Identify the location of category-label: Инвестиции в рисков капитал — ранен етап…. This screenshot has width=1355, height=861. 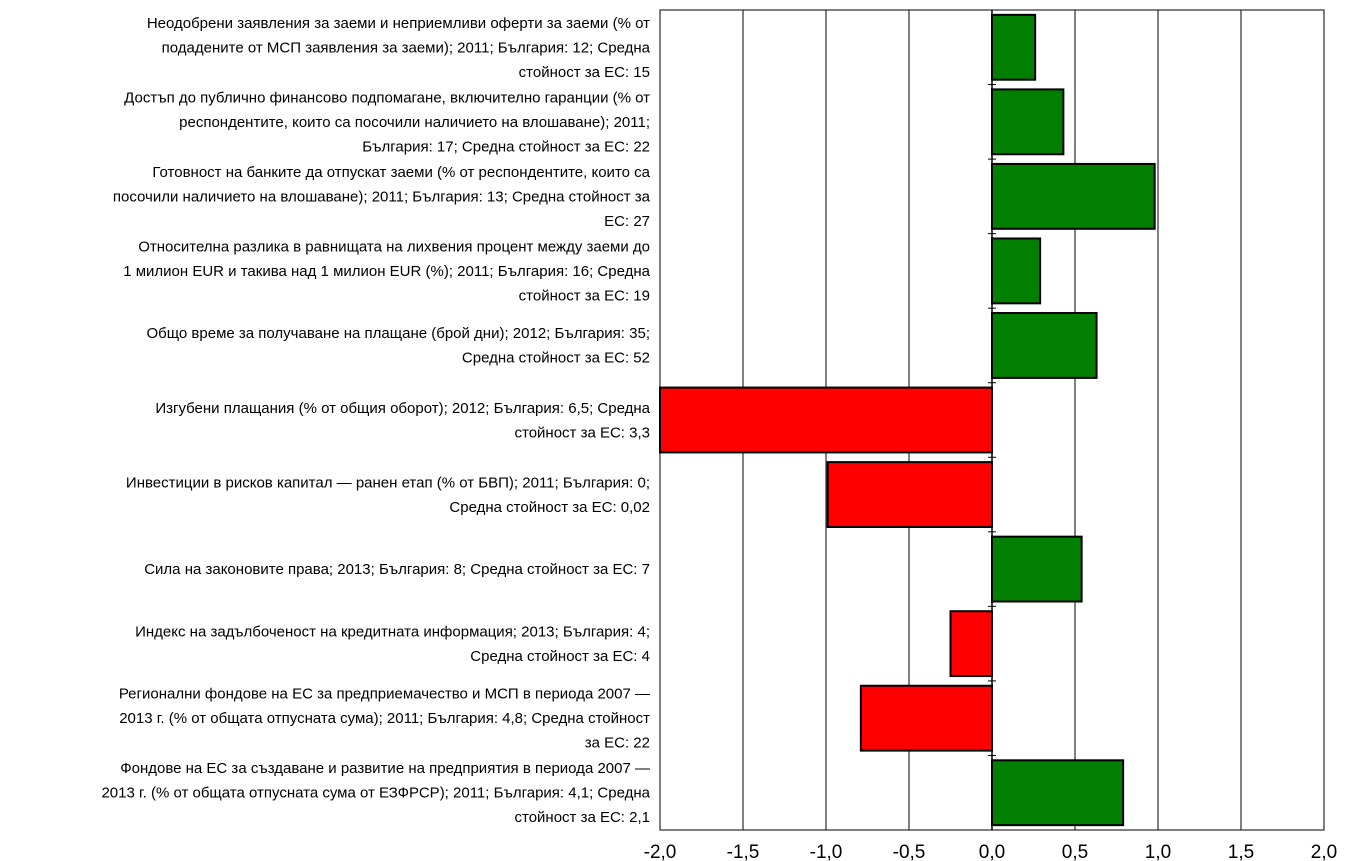
(388, 494).